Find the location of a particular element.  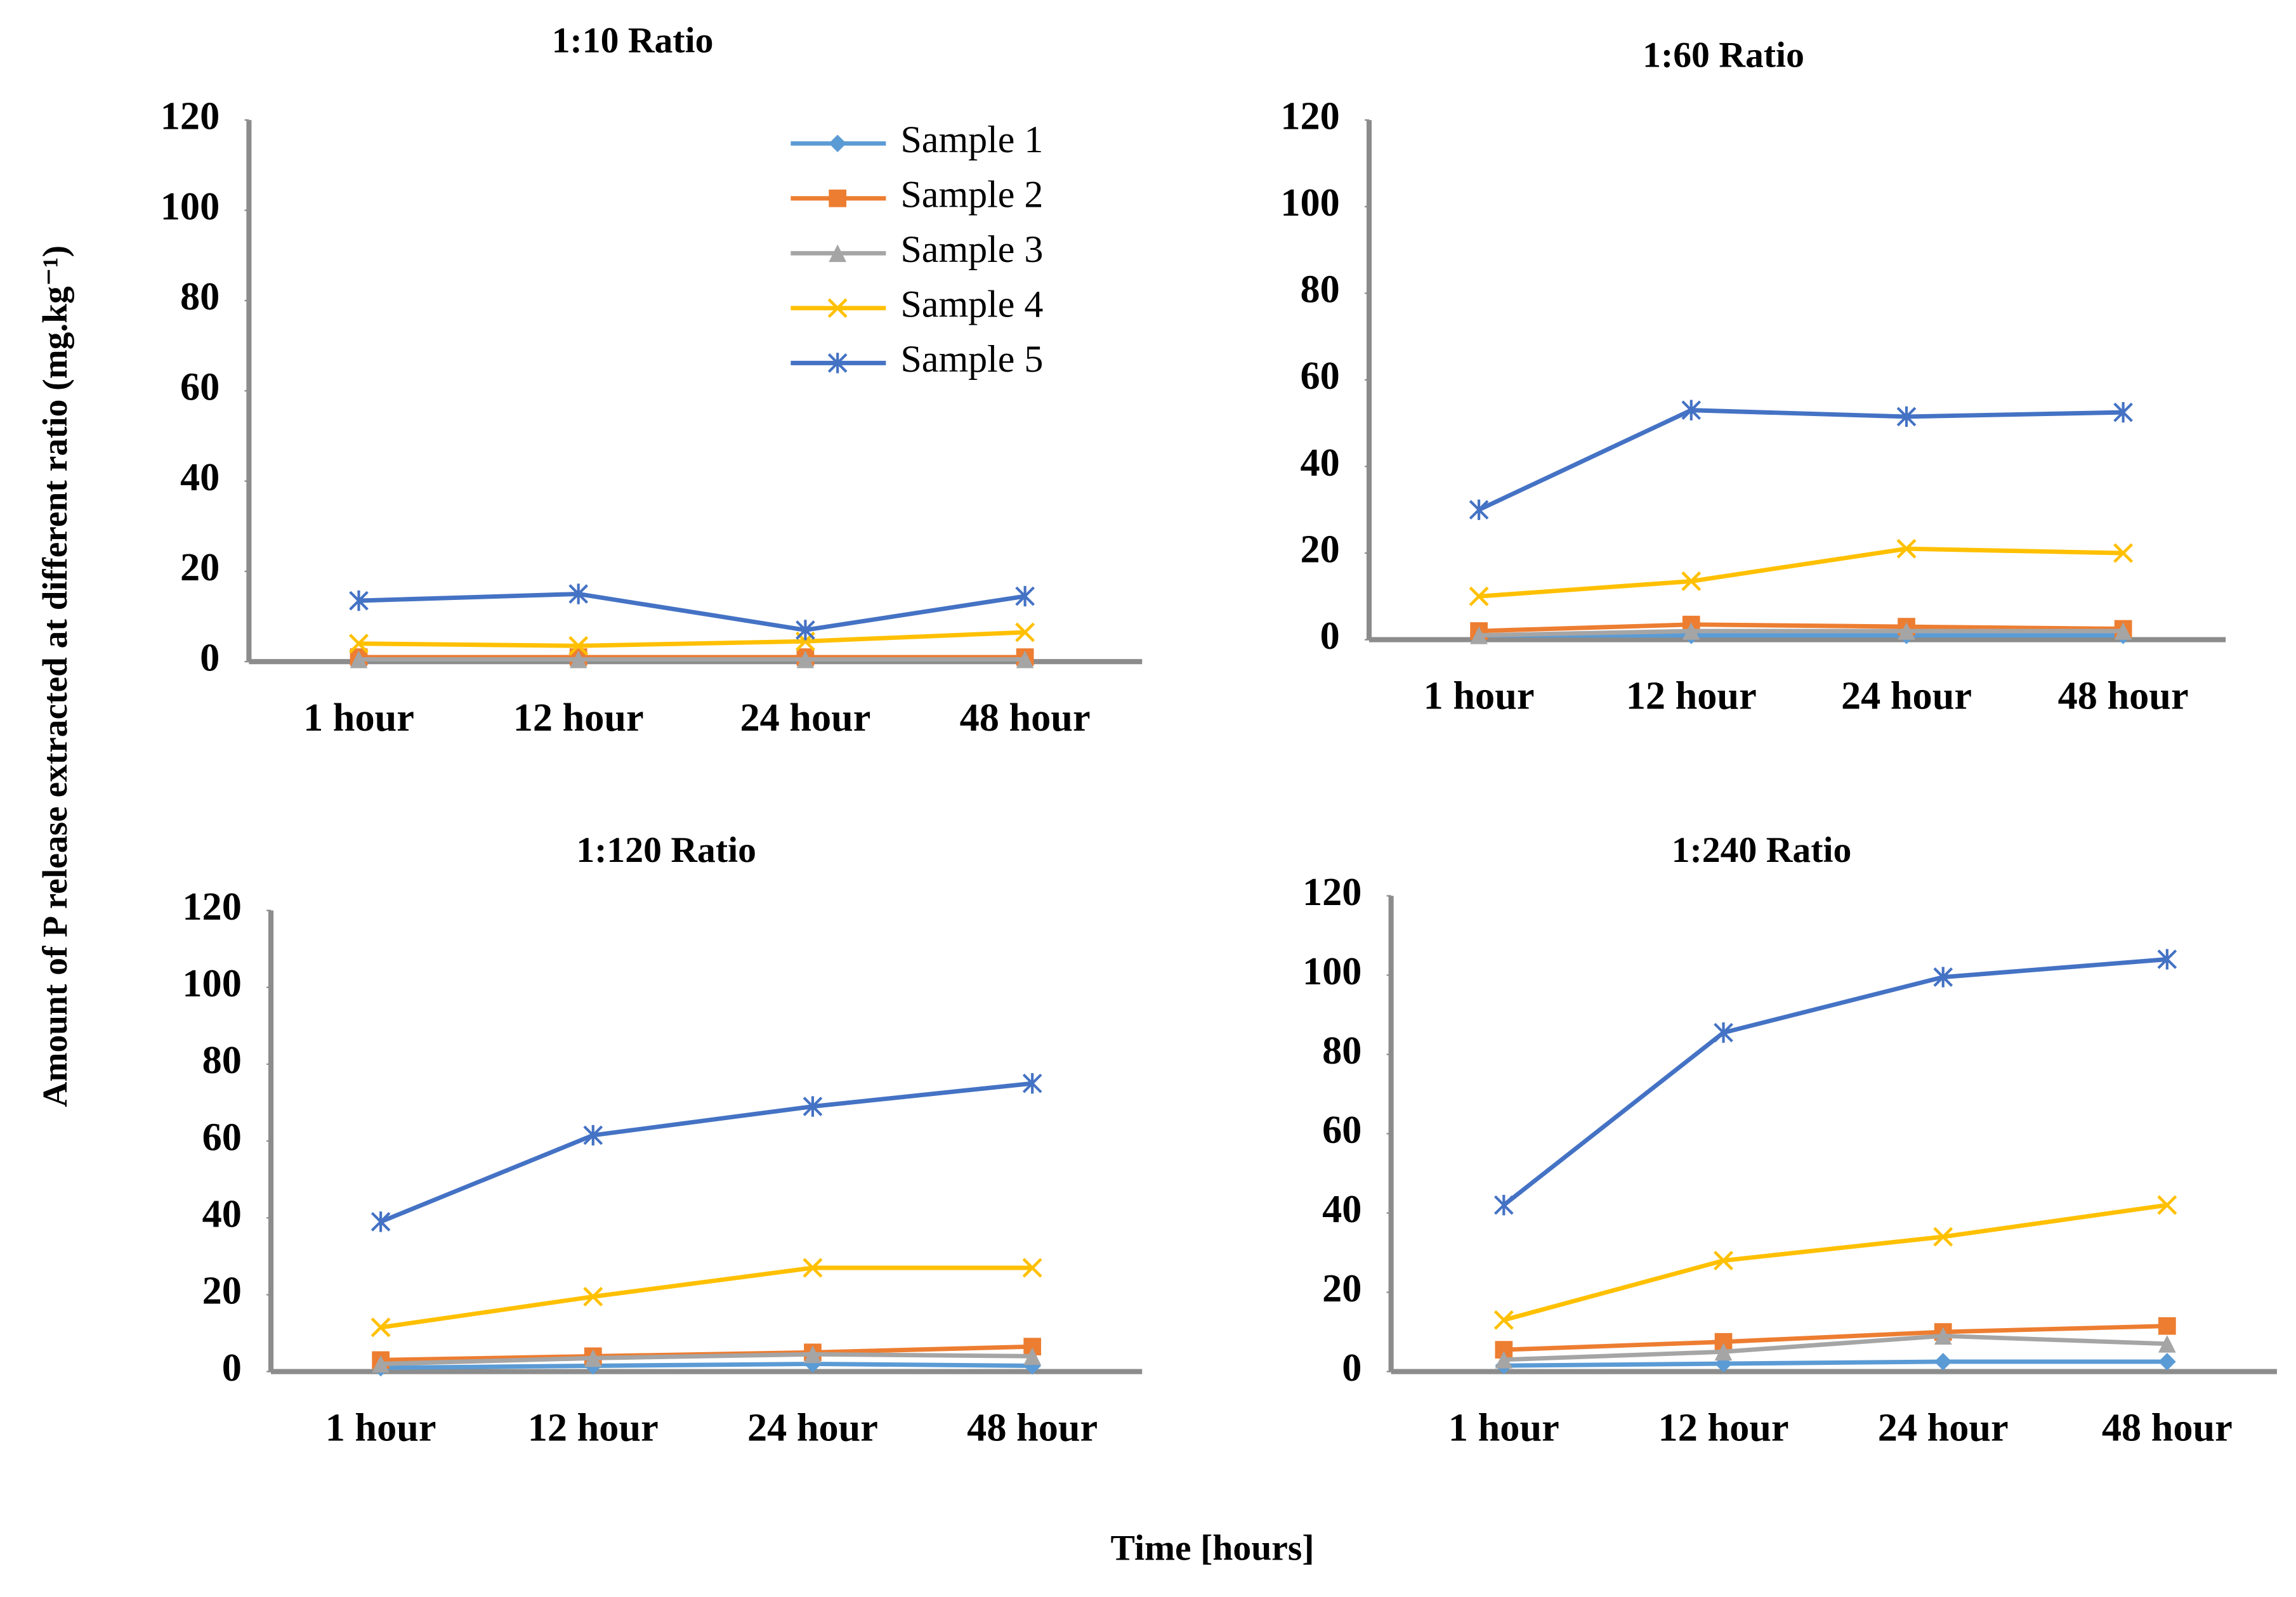

x-axis-label: Time [hours] is located at coordinates (1213, 1548).